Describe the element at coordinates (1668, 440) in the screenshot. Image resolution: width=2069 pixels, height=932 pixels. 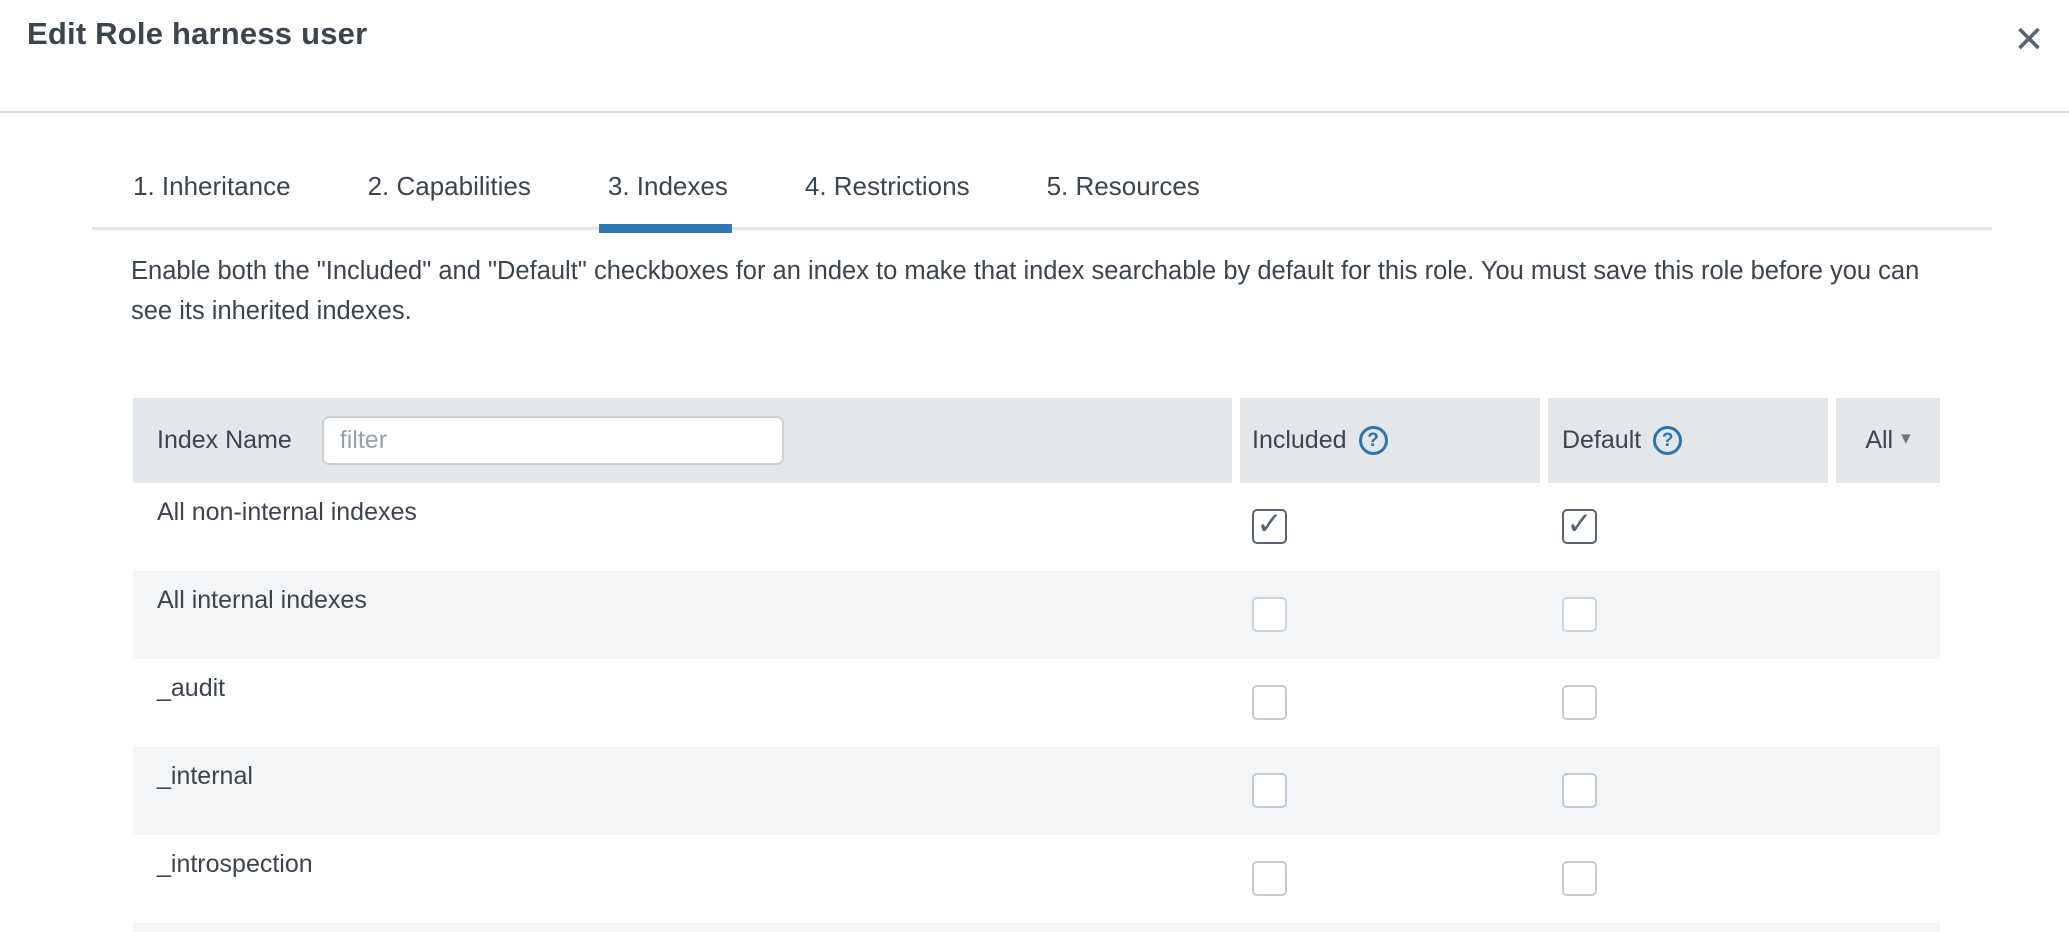
I see `default-help-icon: ?` at that location.